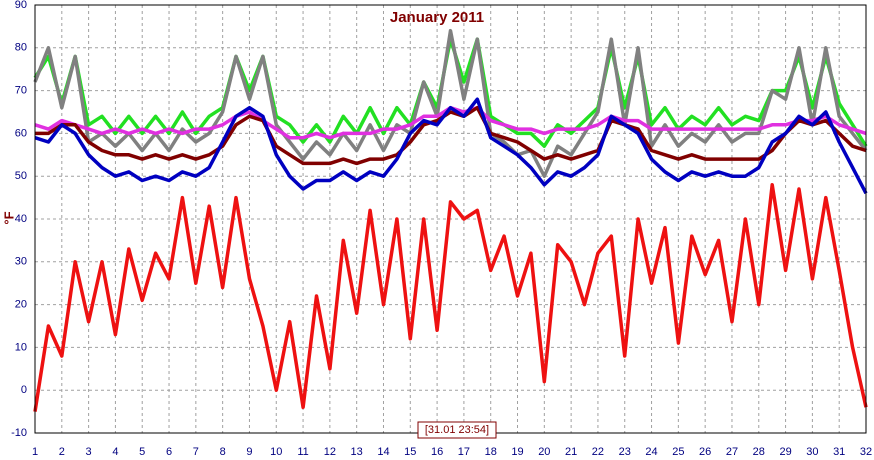 The image size is (874, 460). What do you see at coordinates (517, 452) in the screenshot?
I see `x-tick-label: 19` at bounding box center [517, 452].